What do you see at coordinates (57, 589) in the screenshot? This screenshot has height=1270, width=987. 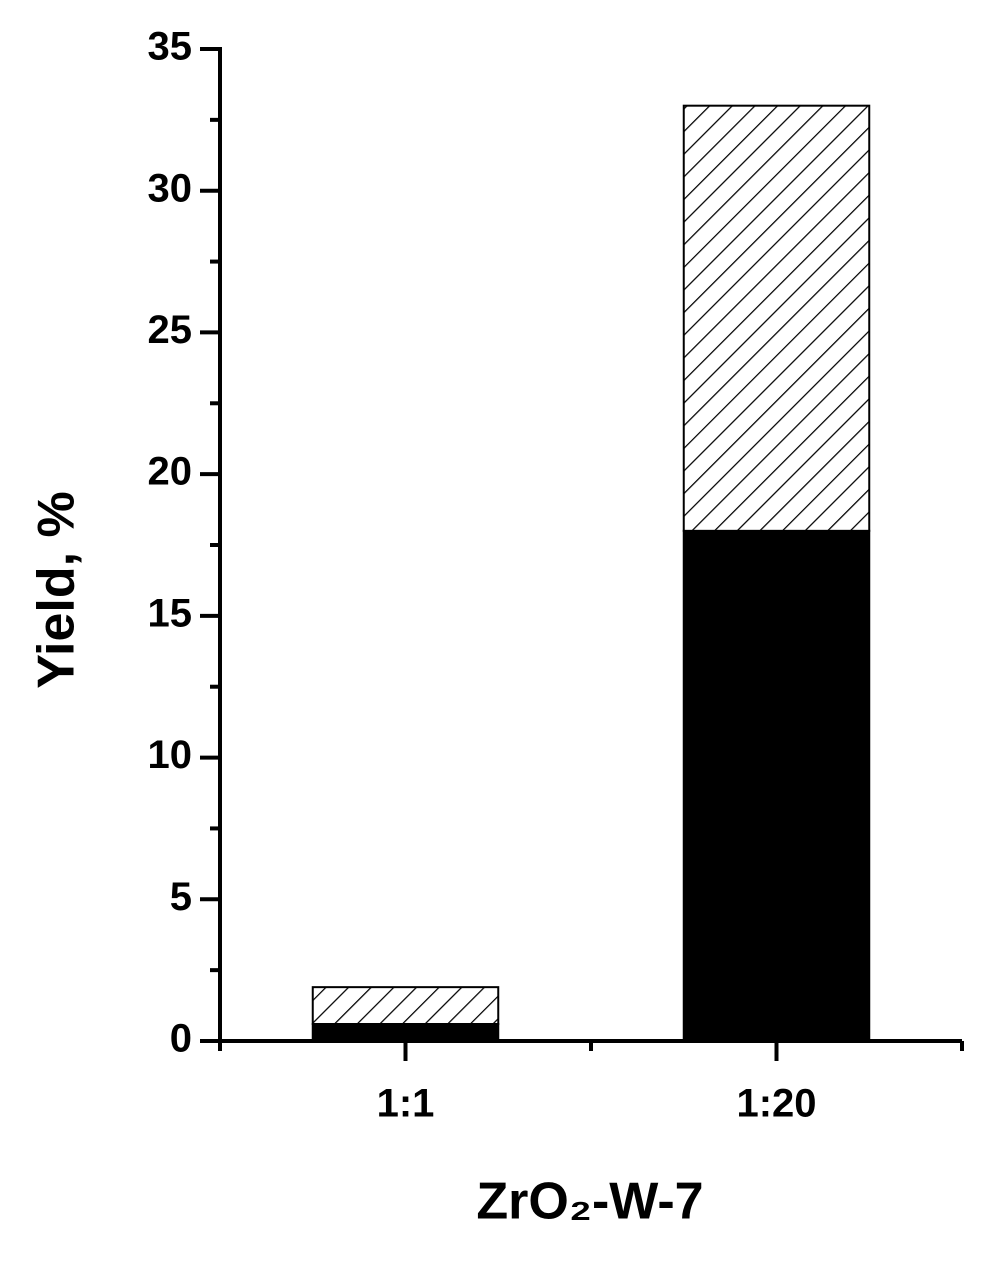 I see `y-axis-label: Yield, %` at bounding box center [57, 589].